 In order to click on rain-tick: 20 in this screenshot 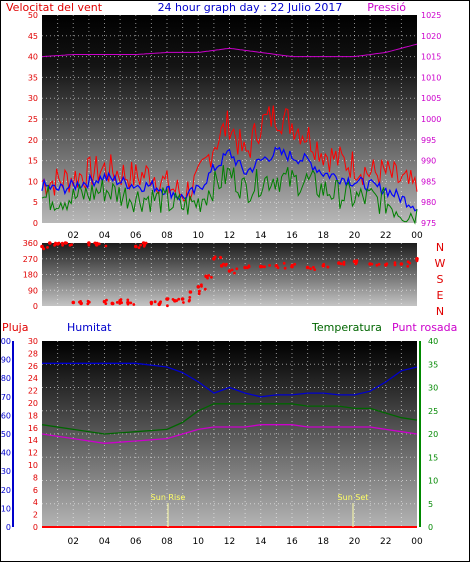, I will do `click(33, 403)`.